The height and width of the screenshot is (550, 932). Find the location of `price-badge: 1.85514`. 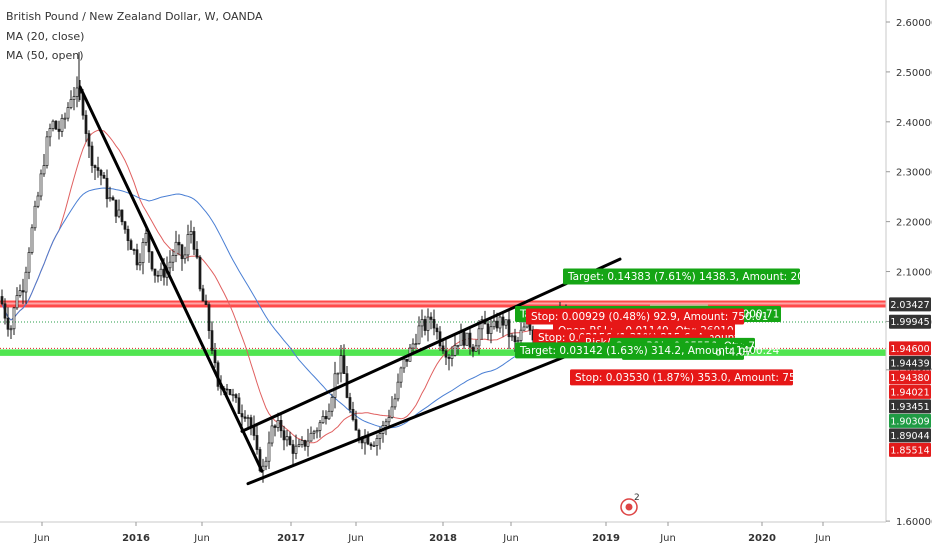

price-badge: 1.85514 is located at coordinates (910, 449).